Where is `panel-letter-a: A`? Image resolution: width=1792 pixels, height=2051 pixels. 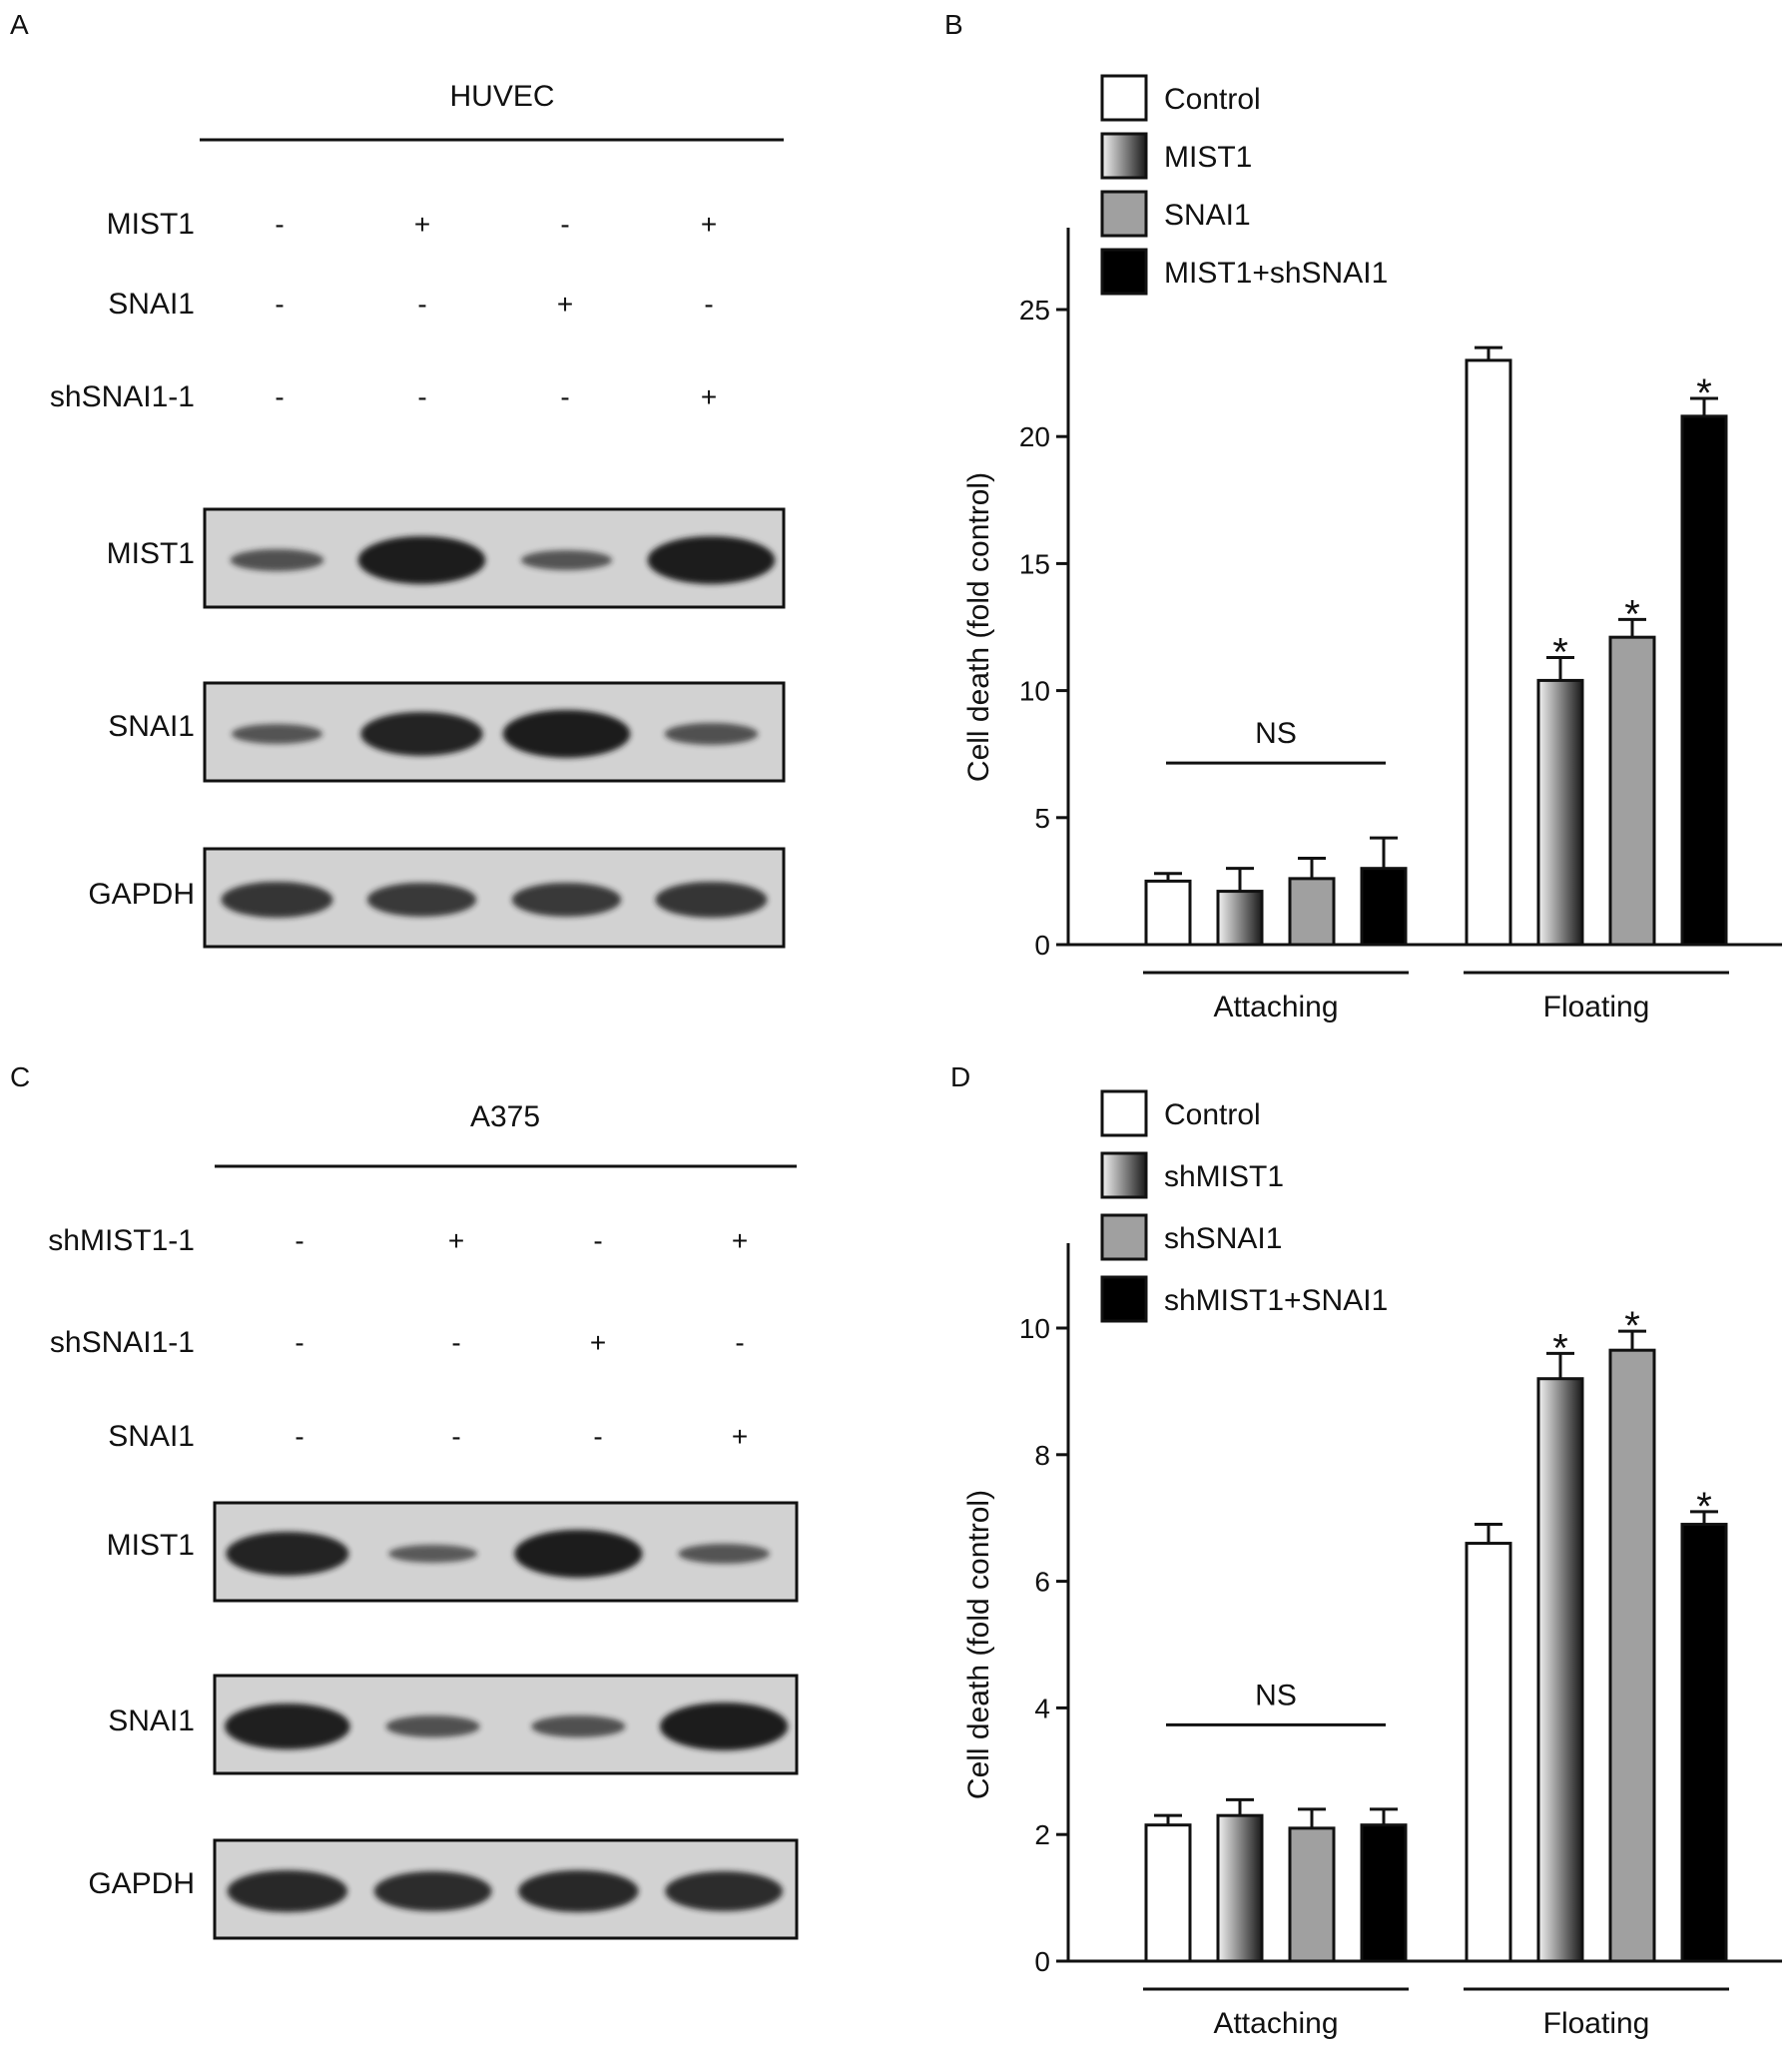
panel-letter-a: A is located at coordinates (19, 24).